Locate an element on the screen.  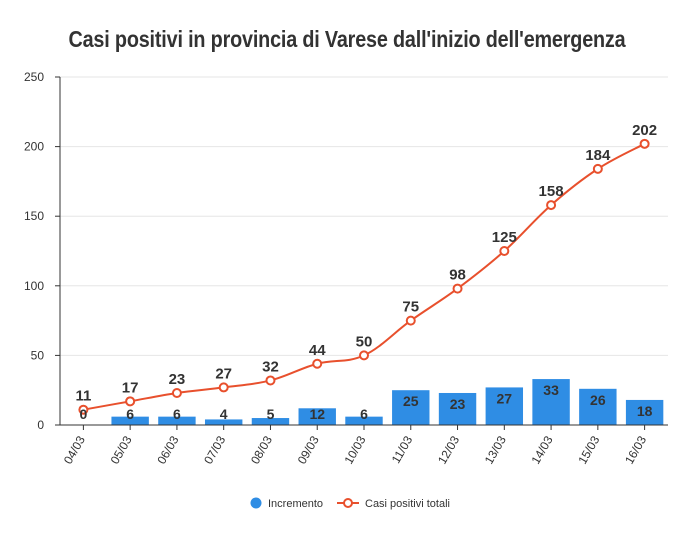
x-tick-label: 14/03 is located at coordinates (542, 449).